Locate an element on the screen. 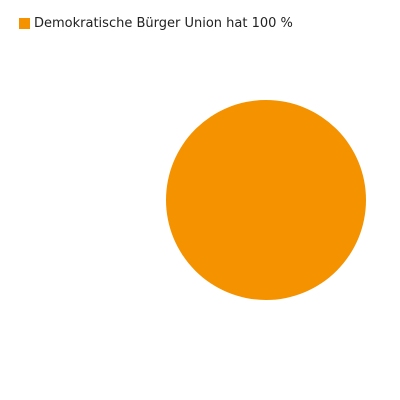 The height and width of the screenshot is (400, 400). chart-legend: Demokratische Bürger Union hat 100 % is located at coordinates (156, 23).